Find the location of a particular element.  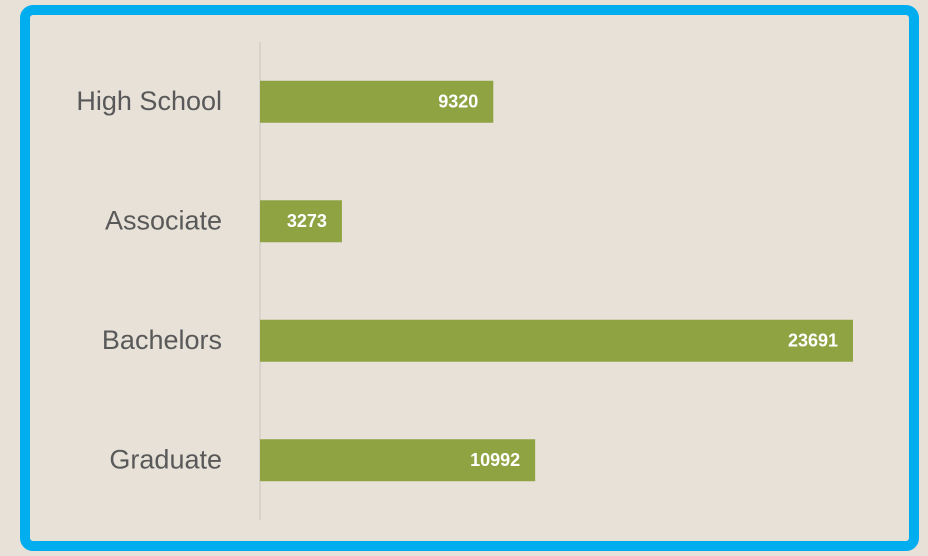

data-label: 10992 is located at coordinates (495, 460).